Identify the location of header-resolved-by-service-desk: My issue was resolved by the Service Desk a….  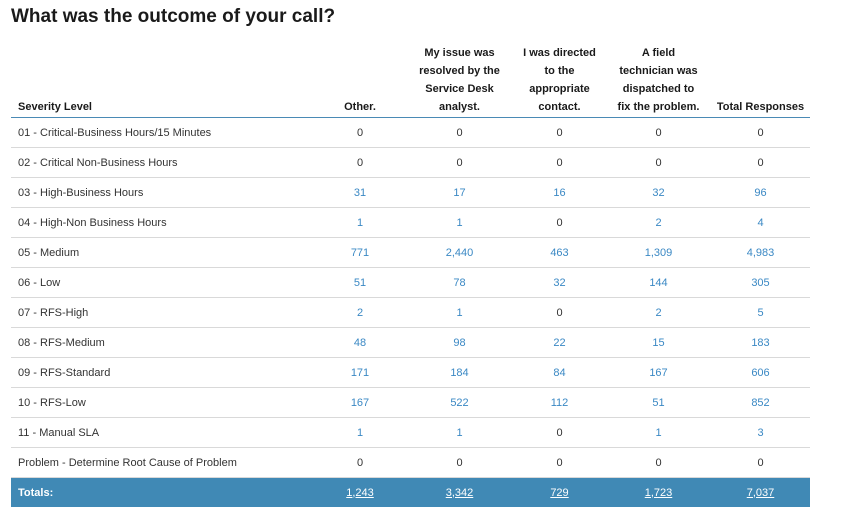
(459, 81).